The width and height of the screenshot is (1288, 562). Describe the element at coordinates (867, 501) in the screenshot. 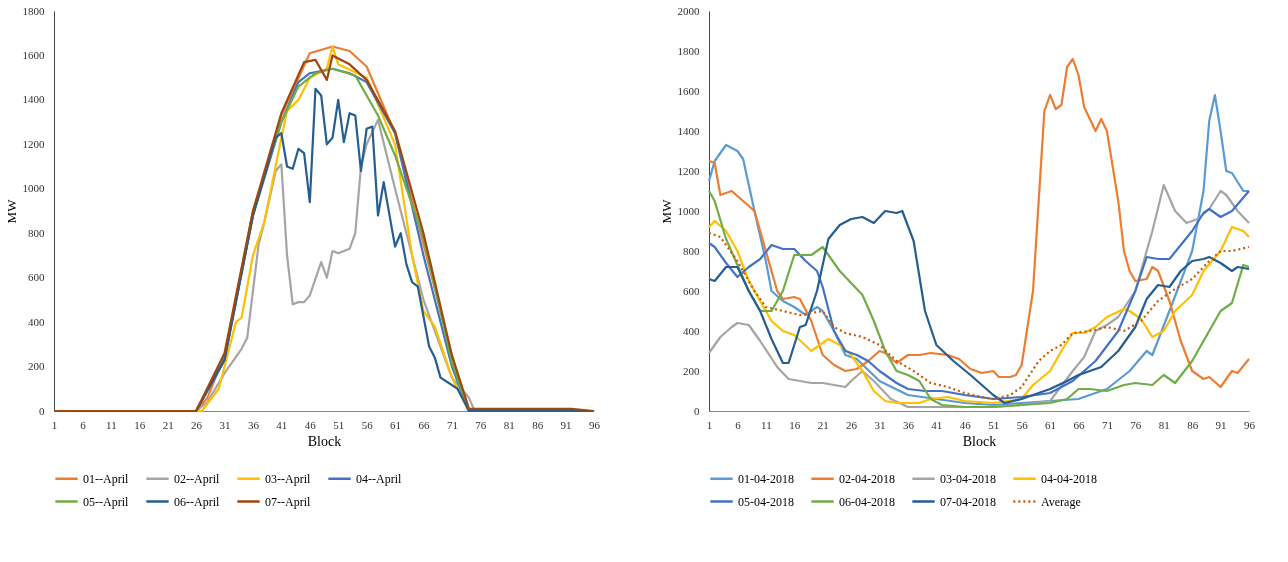

I see `legend-label: 06-04-2018` at that location.